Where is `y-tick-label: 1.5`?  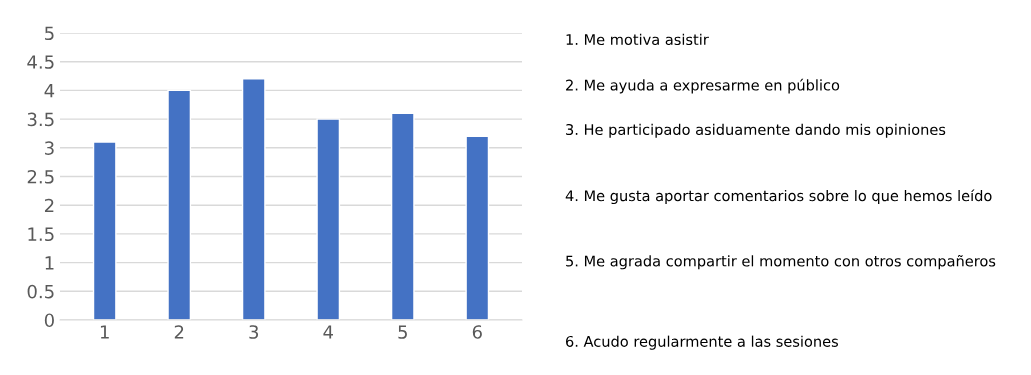 y-tick-label: 1.5 is located at coordinates (41, 234).